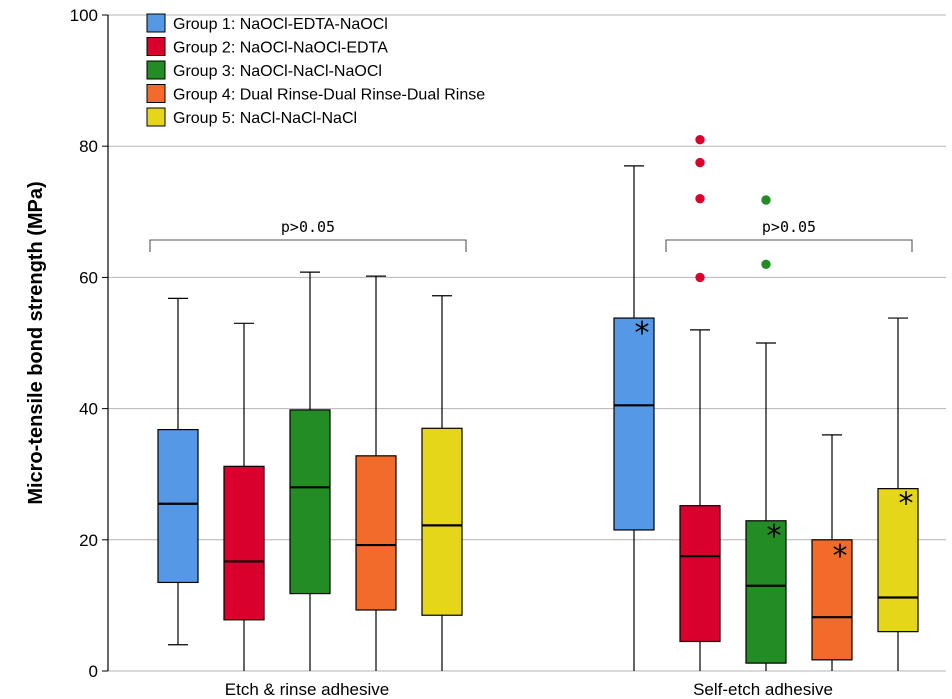 Image resolution: width=952 pixels, height=699 pixels. I want to click on y-axis-label: Micro-tensile bond strength (MPa), so click(36, 342).